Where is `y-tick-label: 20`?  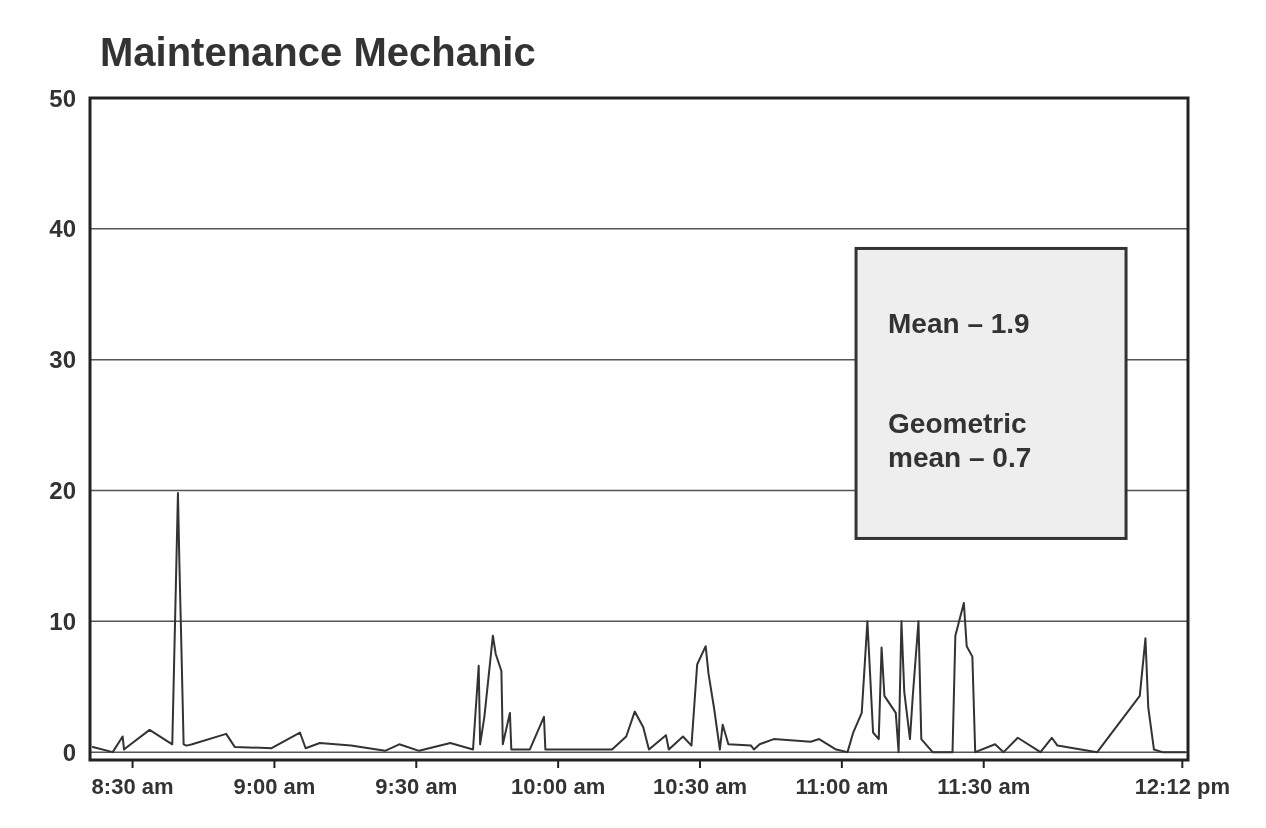 y-tick-label: 20 is located at coordinates (62, 490).